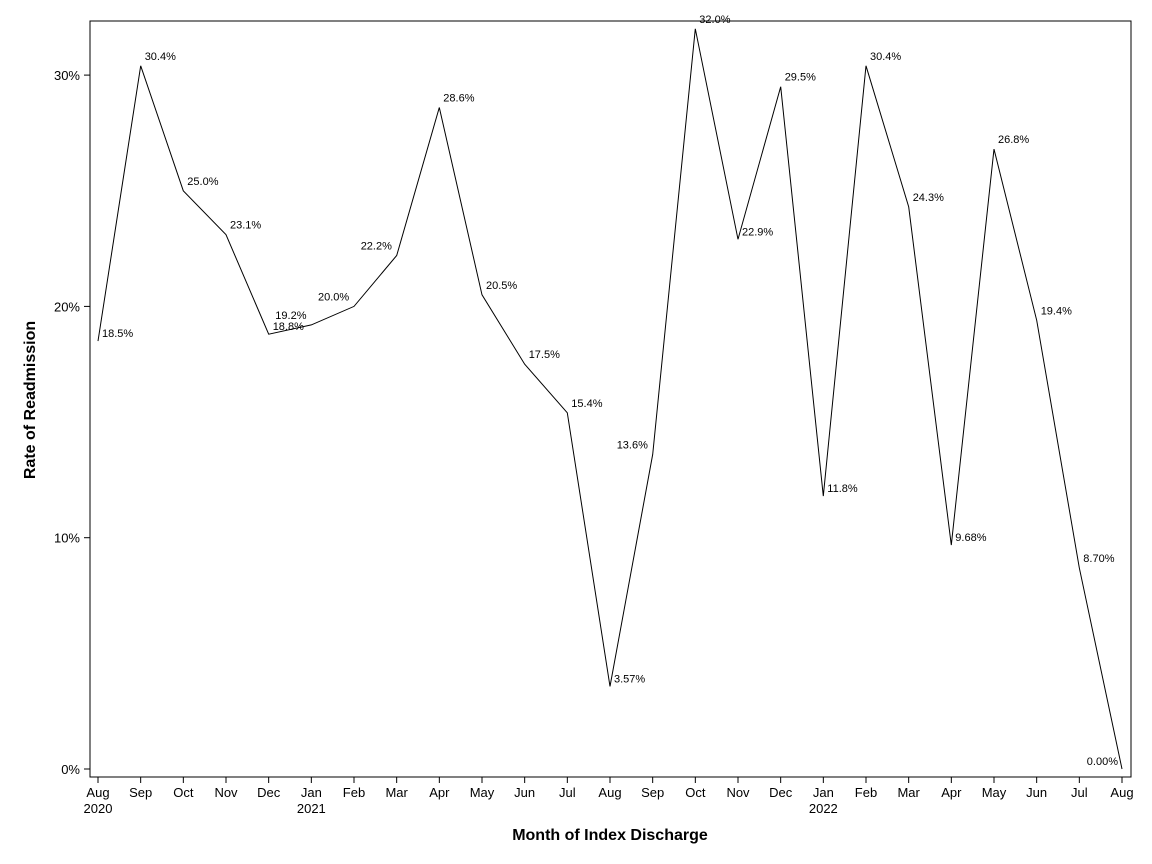 This screenshot has height=864, width=1152. What do you see at coordinates (1102, 762) in the screenshot?
I see `data-label: 0.00%` at bounding box center [1102, 762].